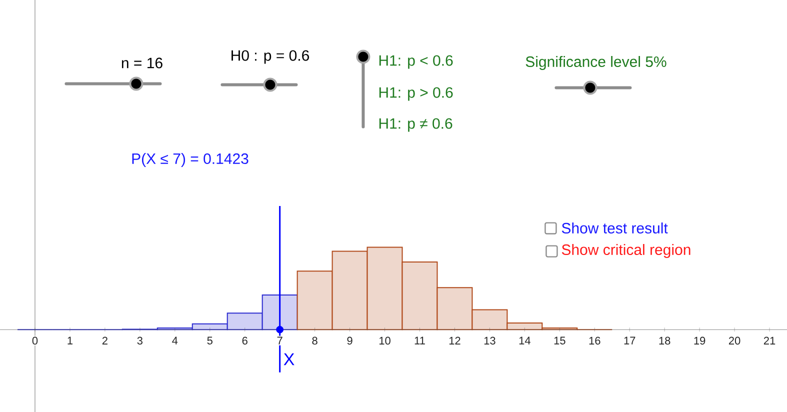 The width and height of the screenshot is (787, 412). What do you see at coordinates (664, 340) in the screenshot?
I see `x-tick-label: 18` at bounding box center [664, 340].